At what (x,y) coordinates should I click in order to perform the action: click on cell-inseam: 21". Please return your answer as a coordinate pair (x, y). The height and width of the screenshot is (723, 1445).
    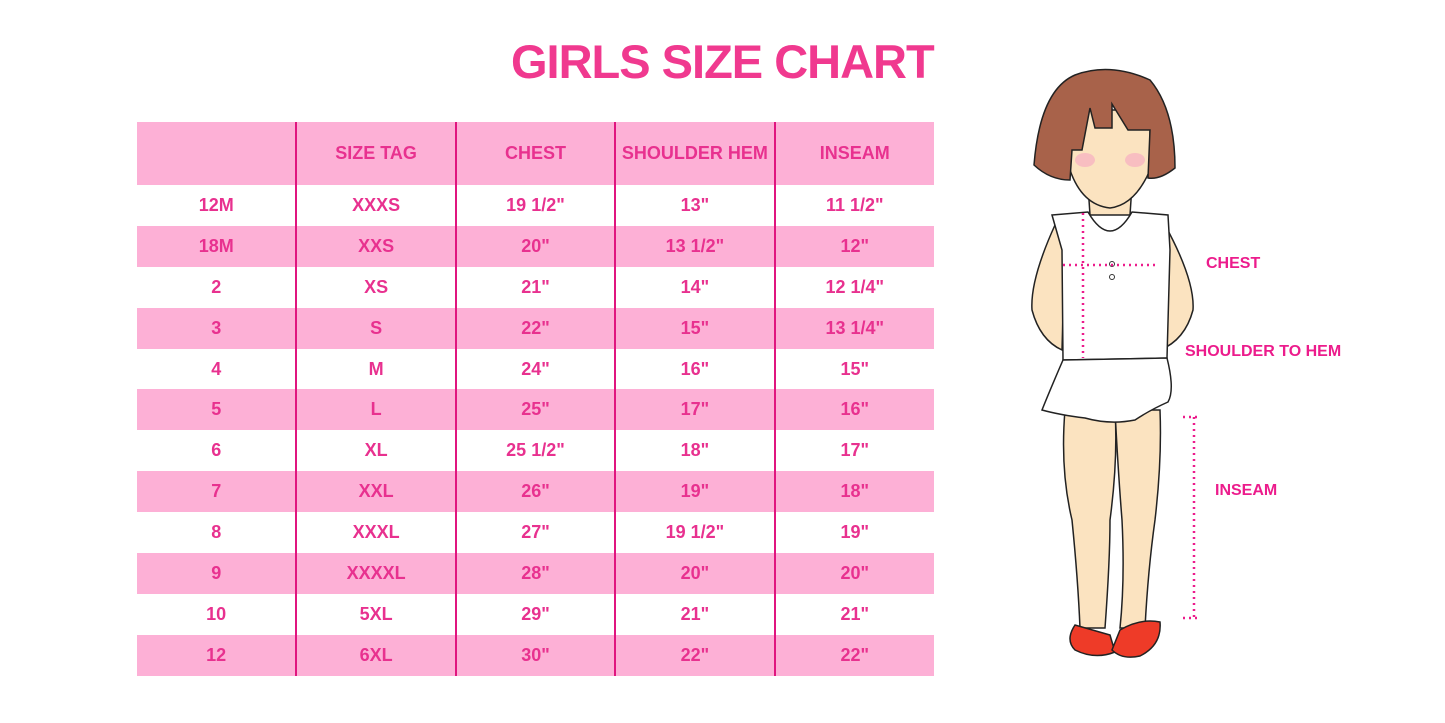
    Looking at the image, I should click on (853, 614).